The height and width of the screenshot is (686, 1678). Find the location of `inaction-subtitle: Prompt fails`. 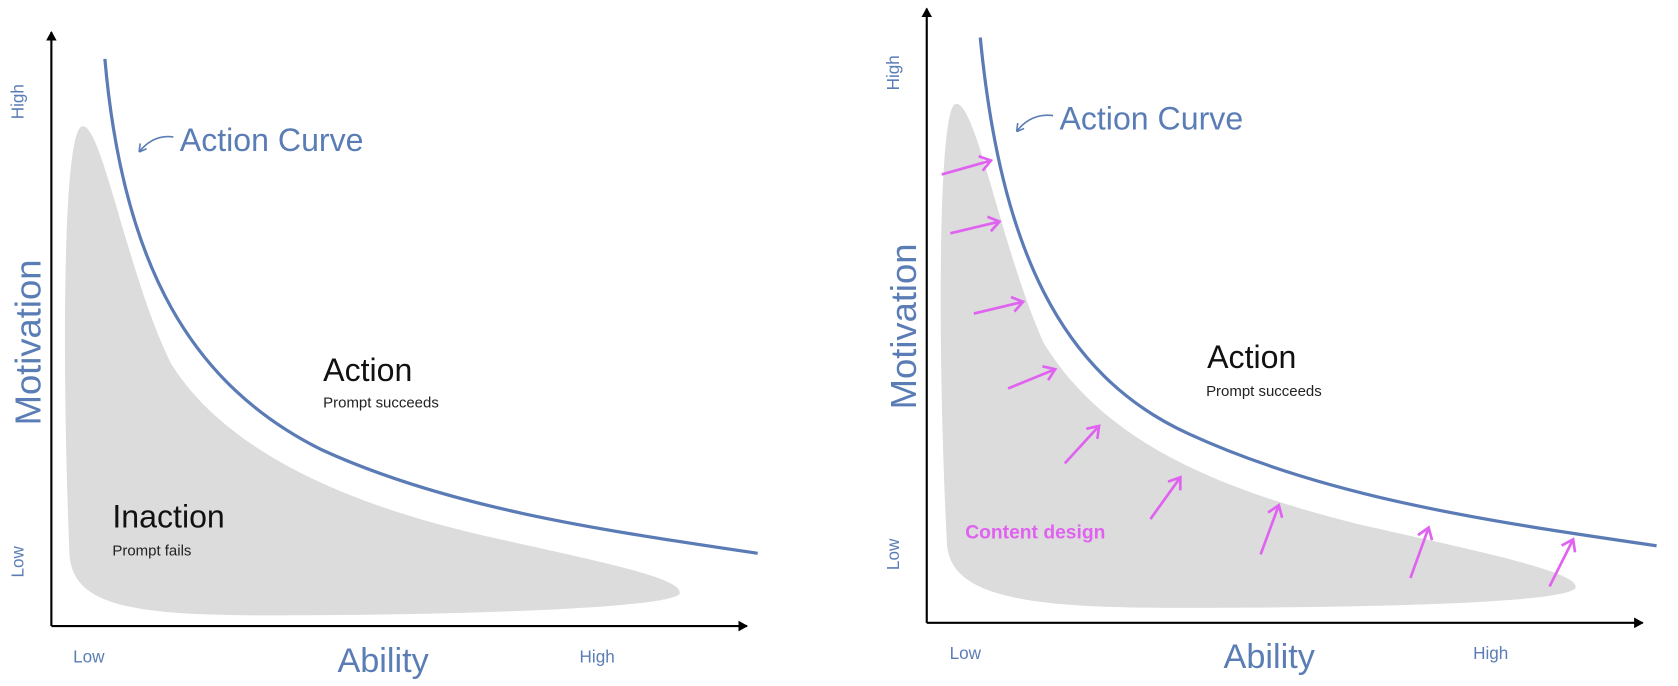

inaction-subtitle: Prompt fails is located at coordinates (151, 550).